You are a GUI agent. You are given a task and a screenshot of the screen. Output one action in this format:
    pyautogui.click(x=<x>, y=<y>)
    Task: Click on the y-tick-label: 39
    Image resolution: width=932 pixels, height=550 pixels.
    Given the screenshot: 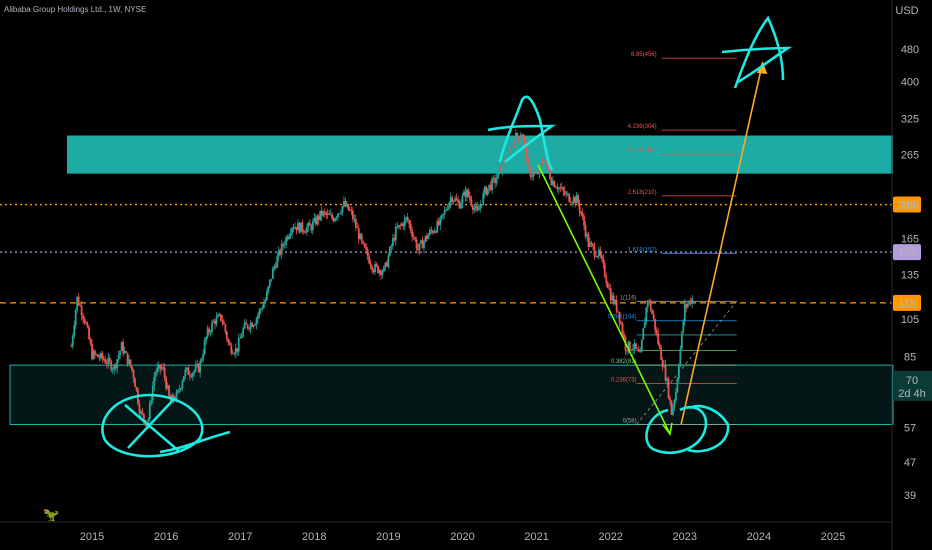 What is the action you would take?
    pyautogui.click(x=910, y=496)
    